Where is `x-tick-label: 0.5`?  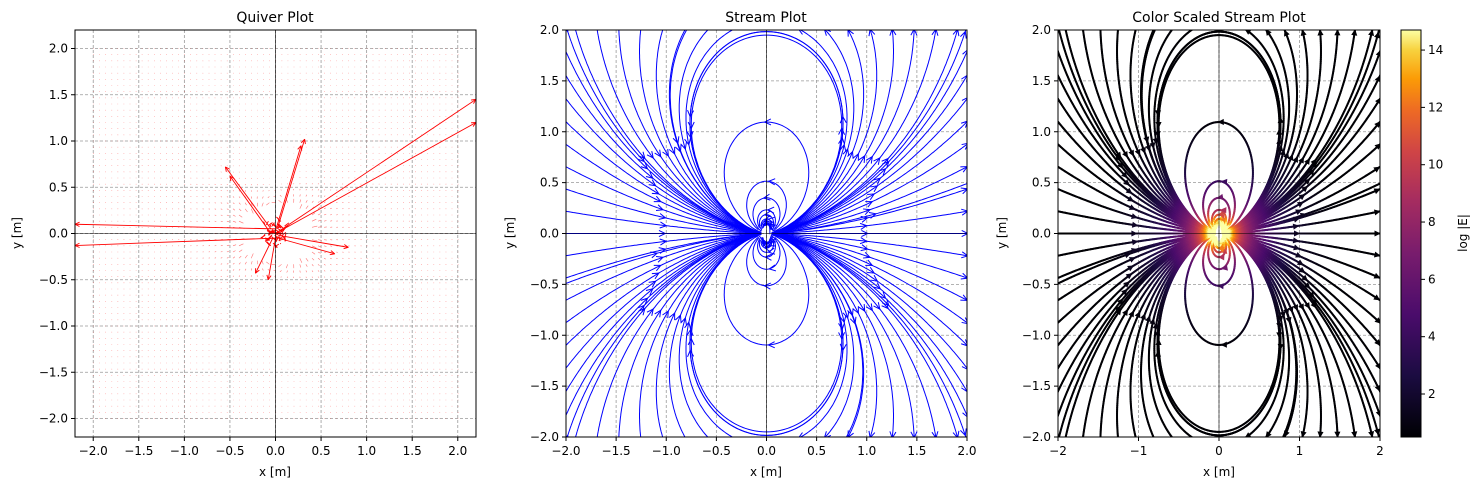
x-tick-label: 0.5 is located at coordinates (321, 451).